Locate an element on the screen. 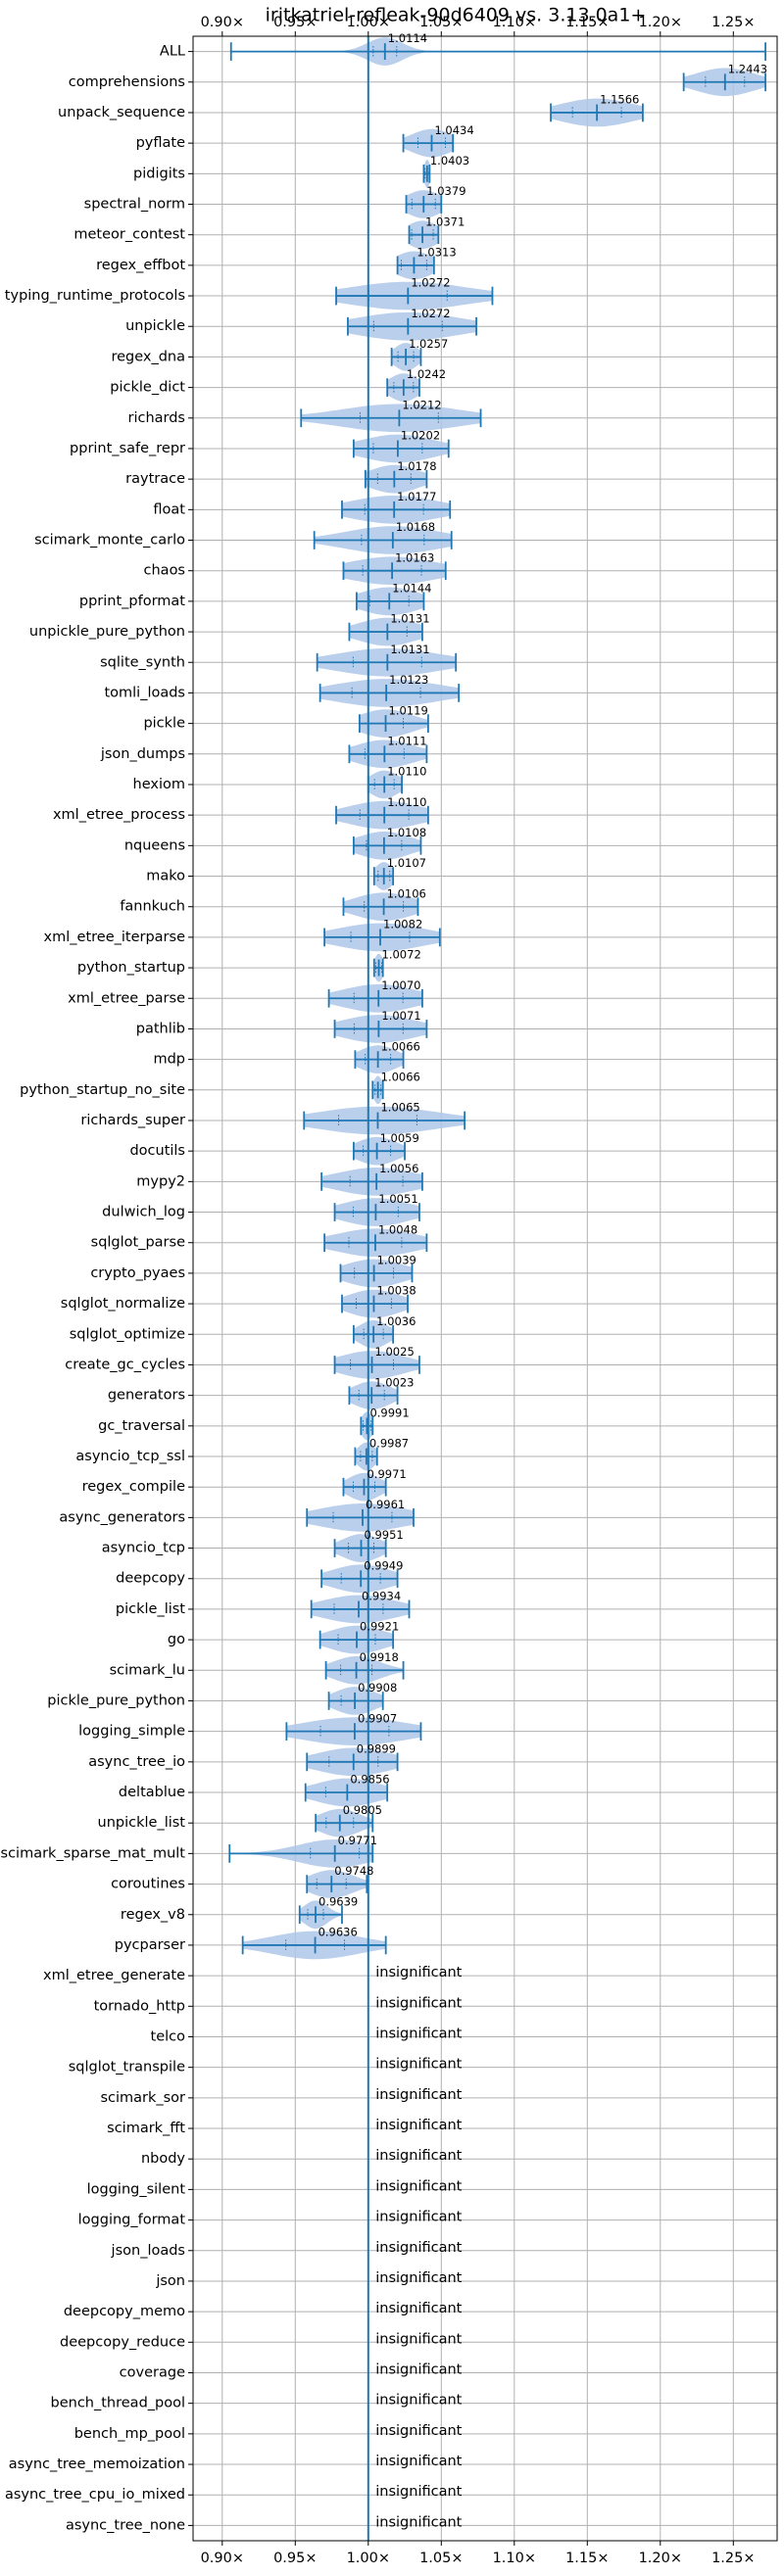 The image size is (784, 2576). value-label: 1.0059 is located at coordinates (399, 1138).